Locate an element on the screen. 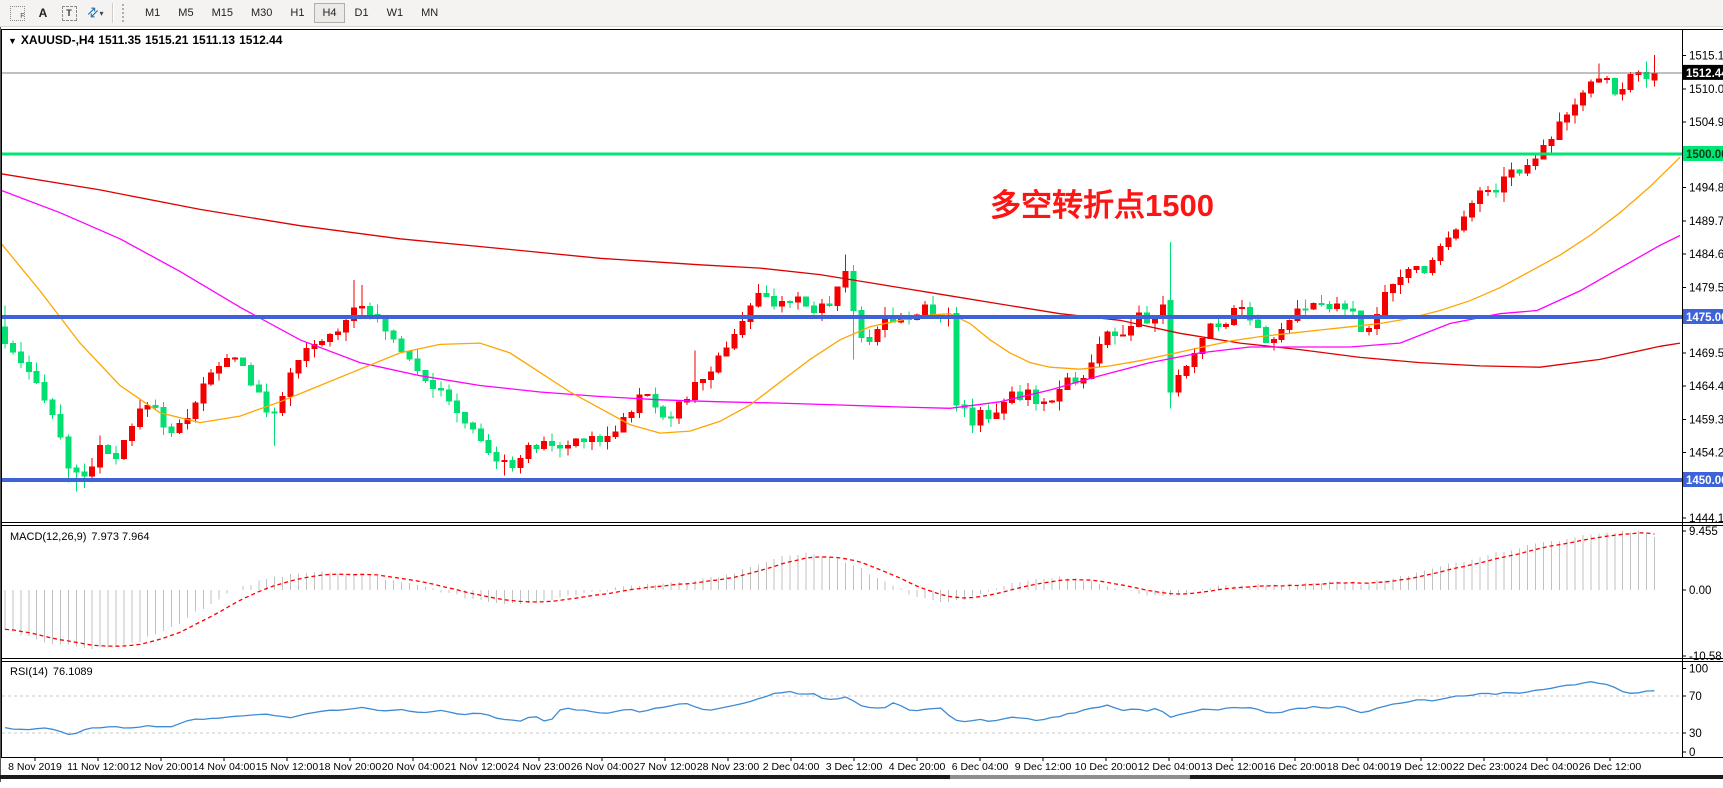 The width and height of the screenshot is (1723, 788). toolbar: F A T ⇅ ▾ M1 M5 M15 M30 H1 H4 D1 W1 MN is located at coordinates (861, 13).